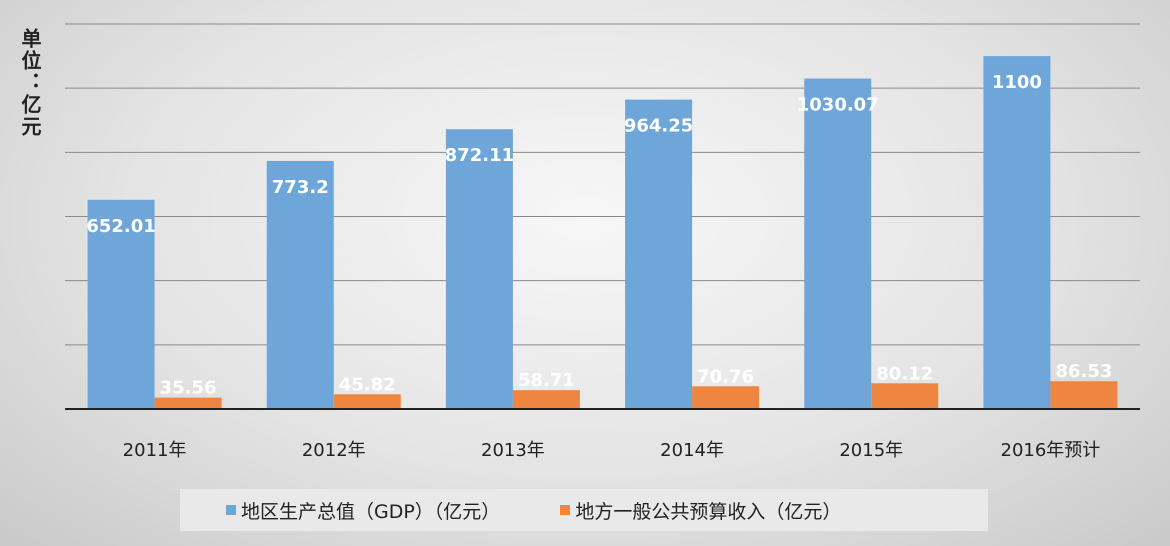 The height and width of the screenshot is (546, 1170). What do you see at coordinates (513, 450) in the screenshot?
I see `x-tick-label: 2013年` at bounding box center [513, 450].